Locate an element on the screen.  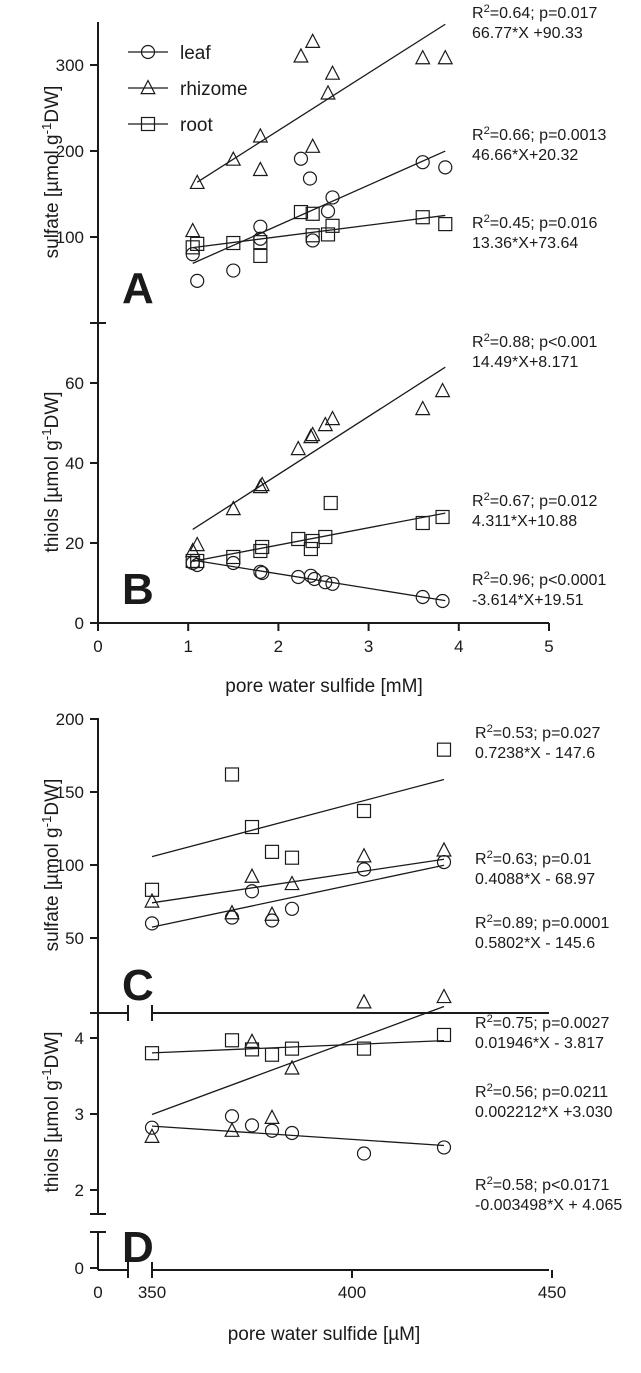
legend-label-root: root is located at coordinates (196, 125).